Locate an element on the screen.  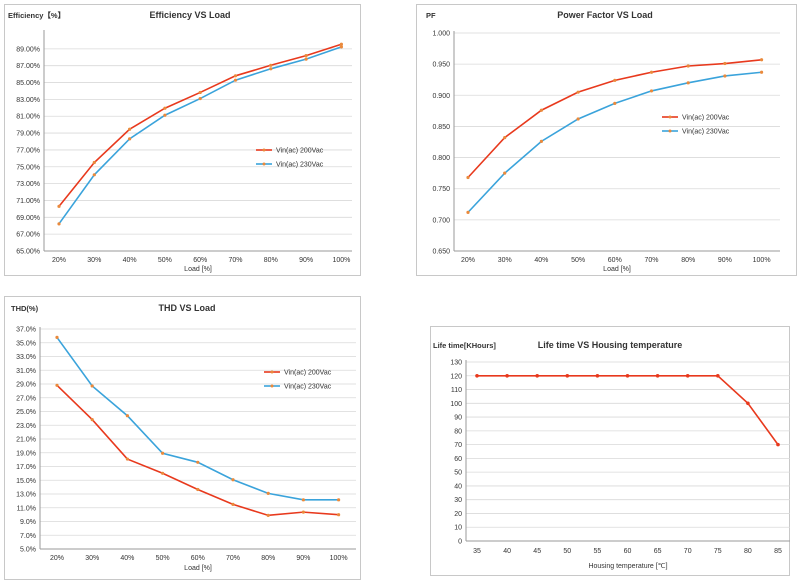
chart-title: Power Factor VS Load is located at coordinates (605, 15).